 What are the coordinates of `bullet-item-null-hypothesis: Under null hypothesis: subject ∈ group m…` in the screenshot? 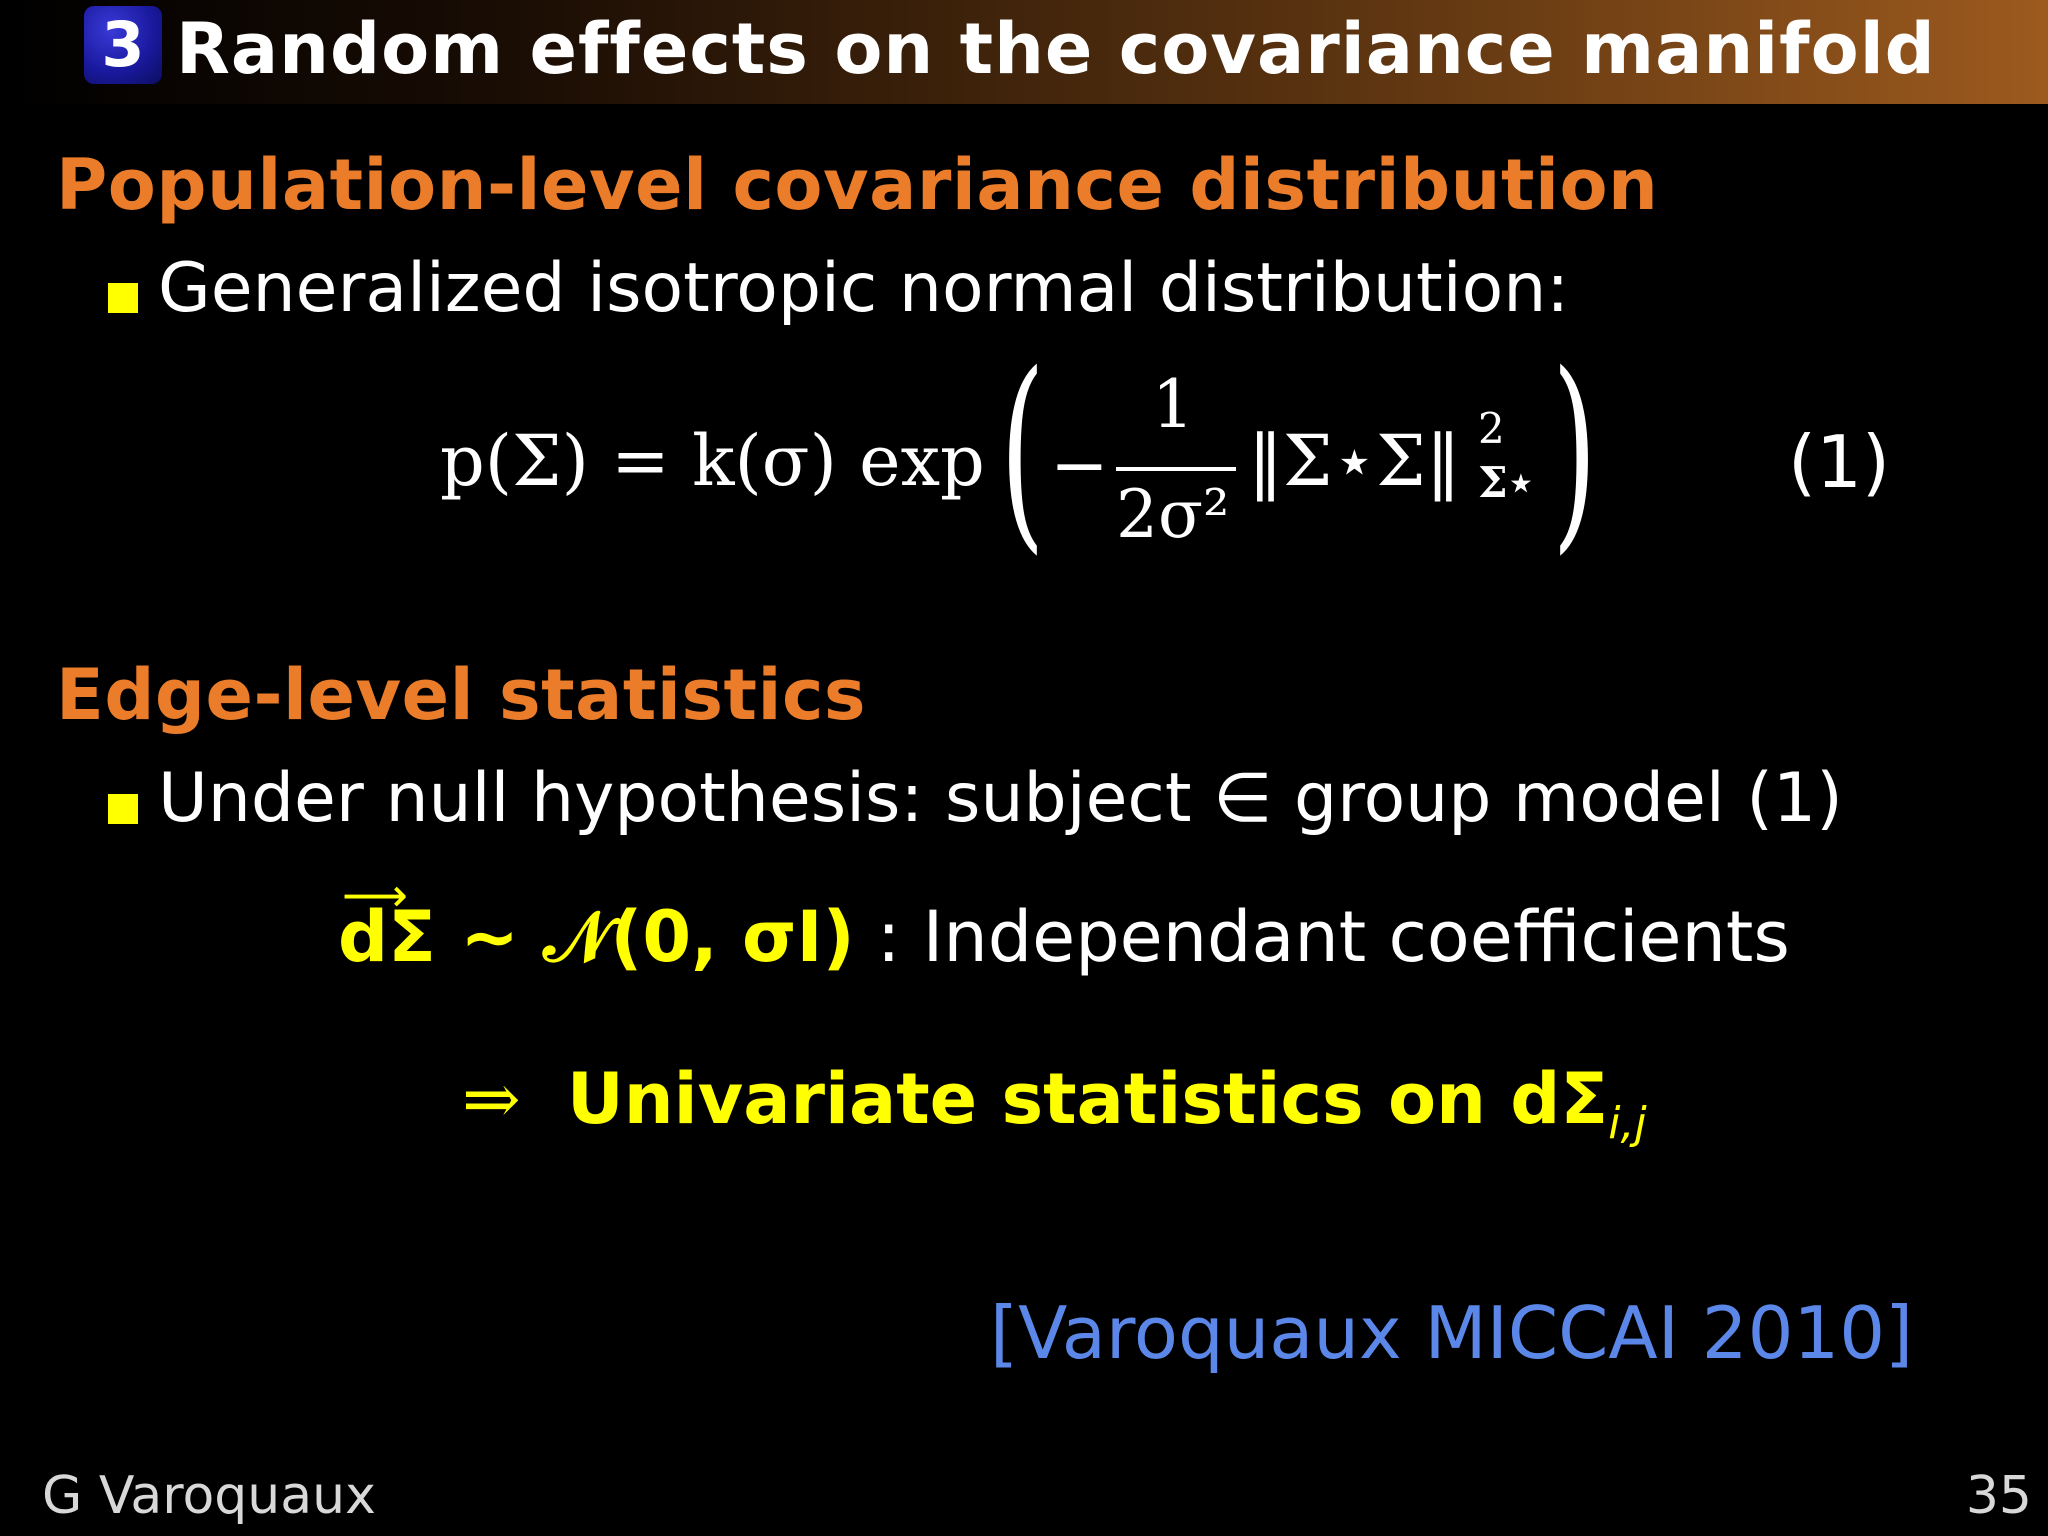 It's located at (1024, 799).